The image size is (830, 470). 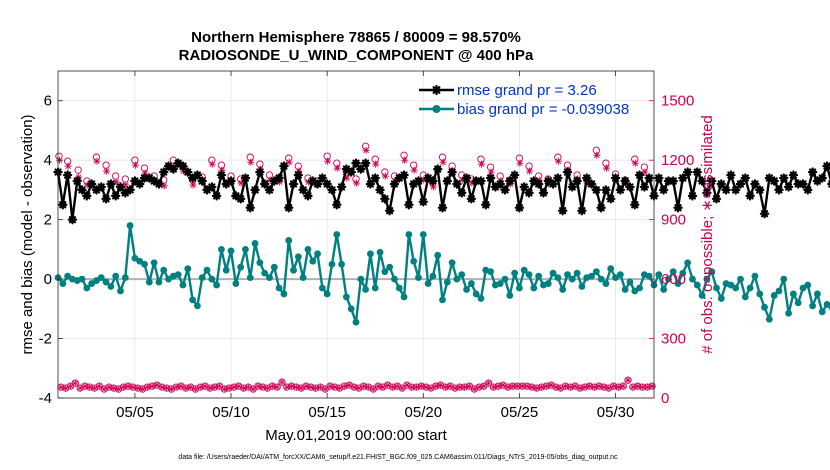 I want to click on y-tick-label-right: 1200, so click(x=677, y=160).